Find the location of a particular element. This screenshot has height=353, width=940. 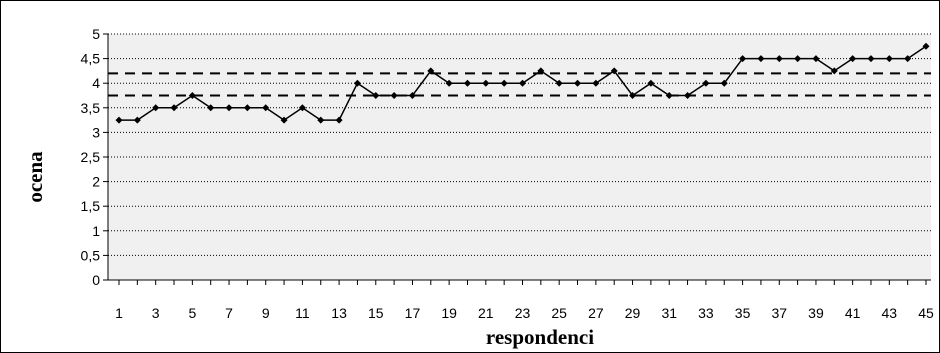

x-tick-label: 1 is located at coordinates (119, 313).